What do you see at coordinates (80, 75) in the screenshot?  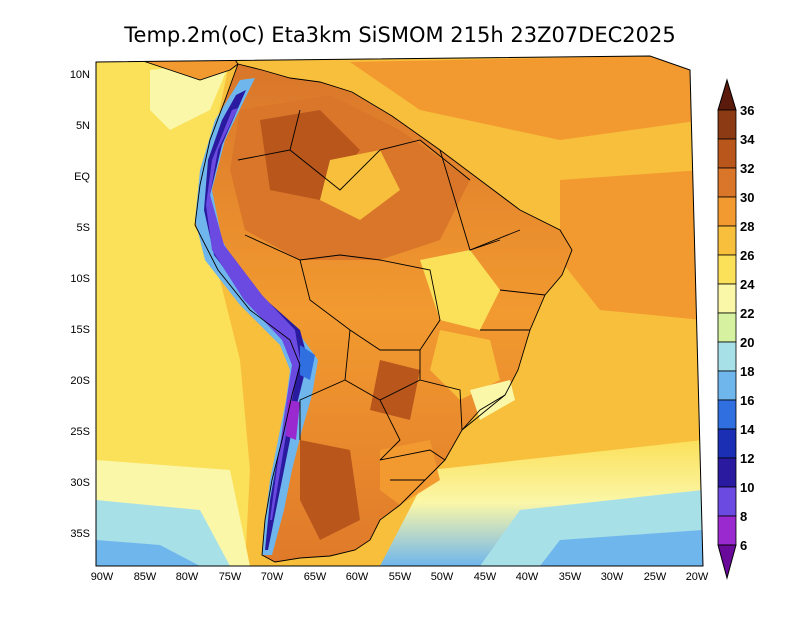 I see `lat-tick-label: 10N` at bounding box center [80, 75].